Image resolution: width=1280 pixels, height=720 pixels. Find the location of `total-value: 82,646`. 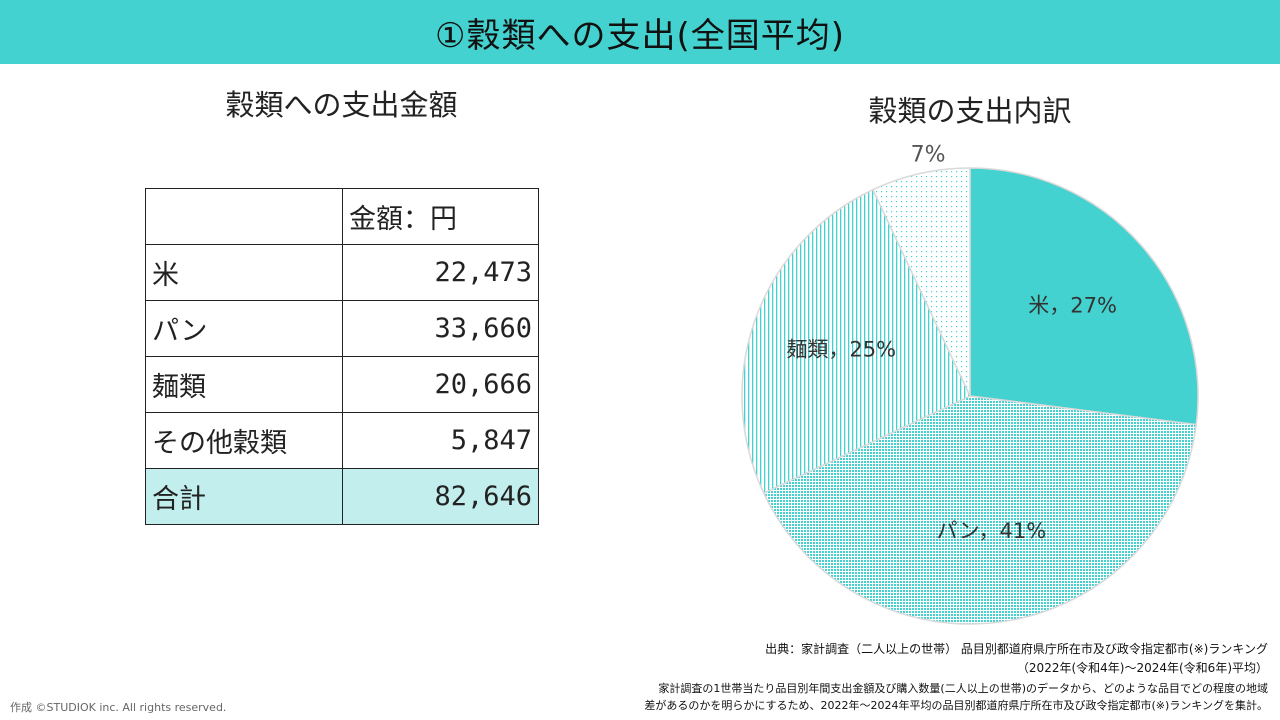

total-value: 82,646 is located at coordinates (440, 496).